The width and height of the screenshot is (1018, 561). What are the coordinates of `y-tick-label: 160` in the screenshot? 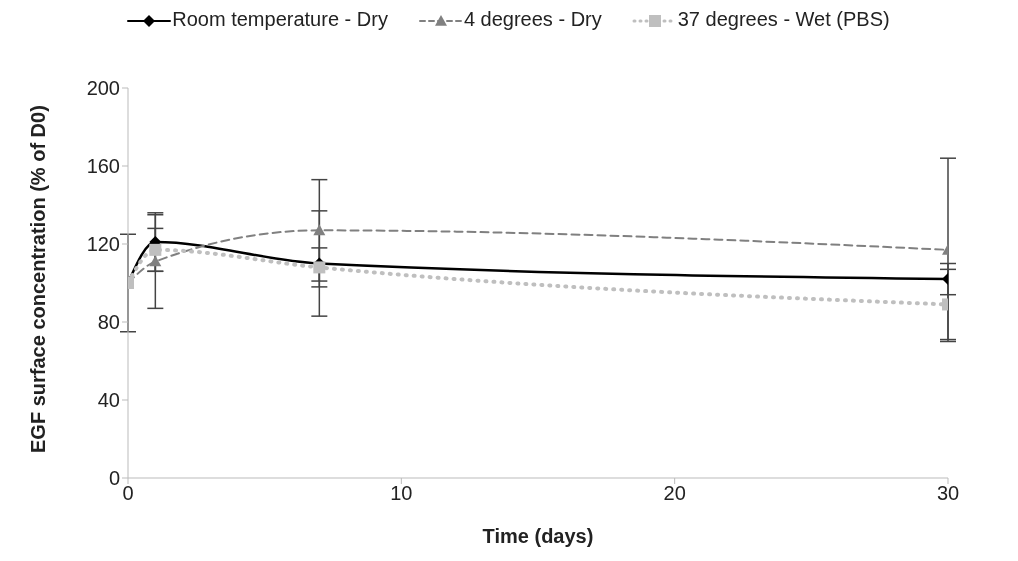 It's located at (103, 166).